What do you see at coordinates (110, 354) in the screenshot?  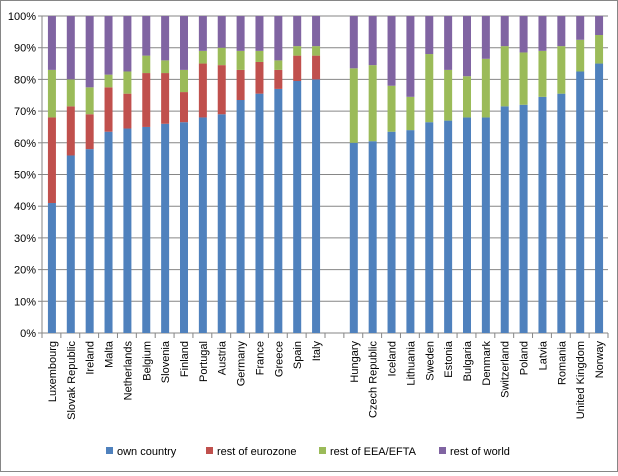 I see `x-tick-label: Malta` at bounding box center [110, 354].